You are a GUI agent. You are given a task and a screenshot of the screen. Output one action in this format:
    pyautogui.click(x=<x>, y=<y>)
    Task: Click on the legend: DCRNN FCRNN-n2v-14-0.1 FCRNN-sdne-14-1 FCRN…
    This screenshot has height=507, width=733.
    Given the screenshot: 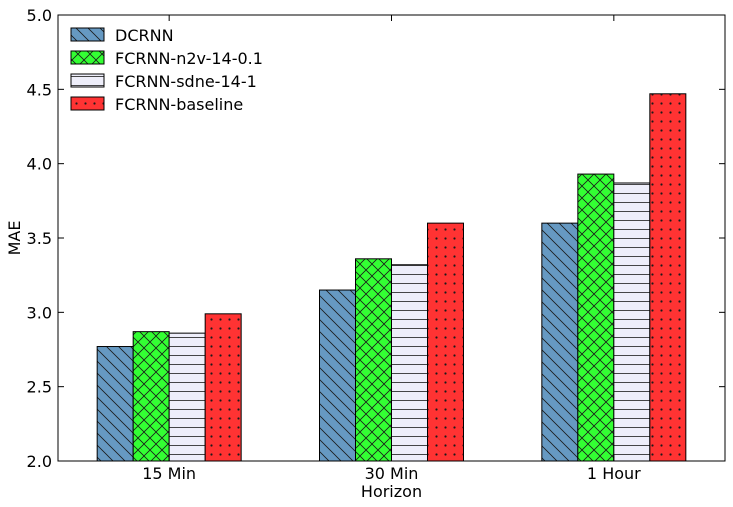 What is the action you would take?
    pyautogui.click(x=166, y=70)
    